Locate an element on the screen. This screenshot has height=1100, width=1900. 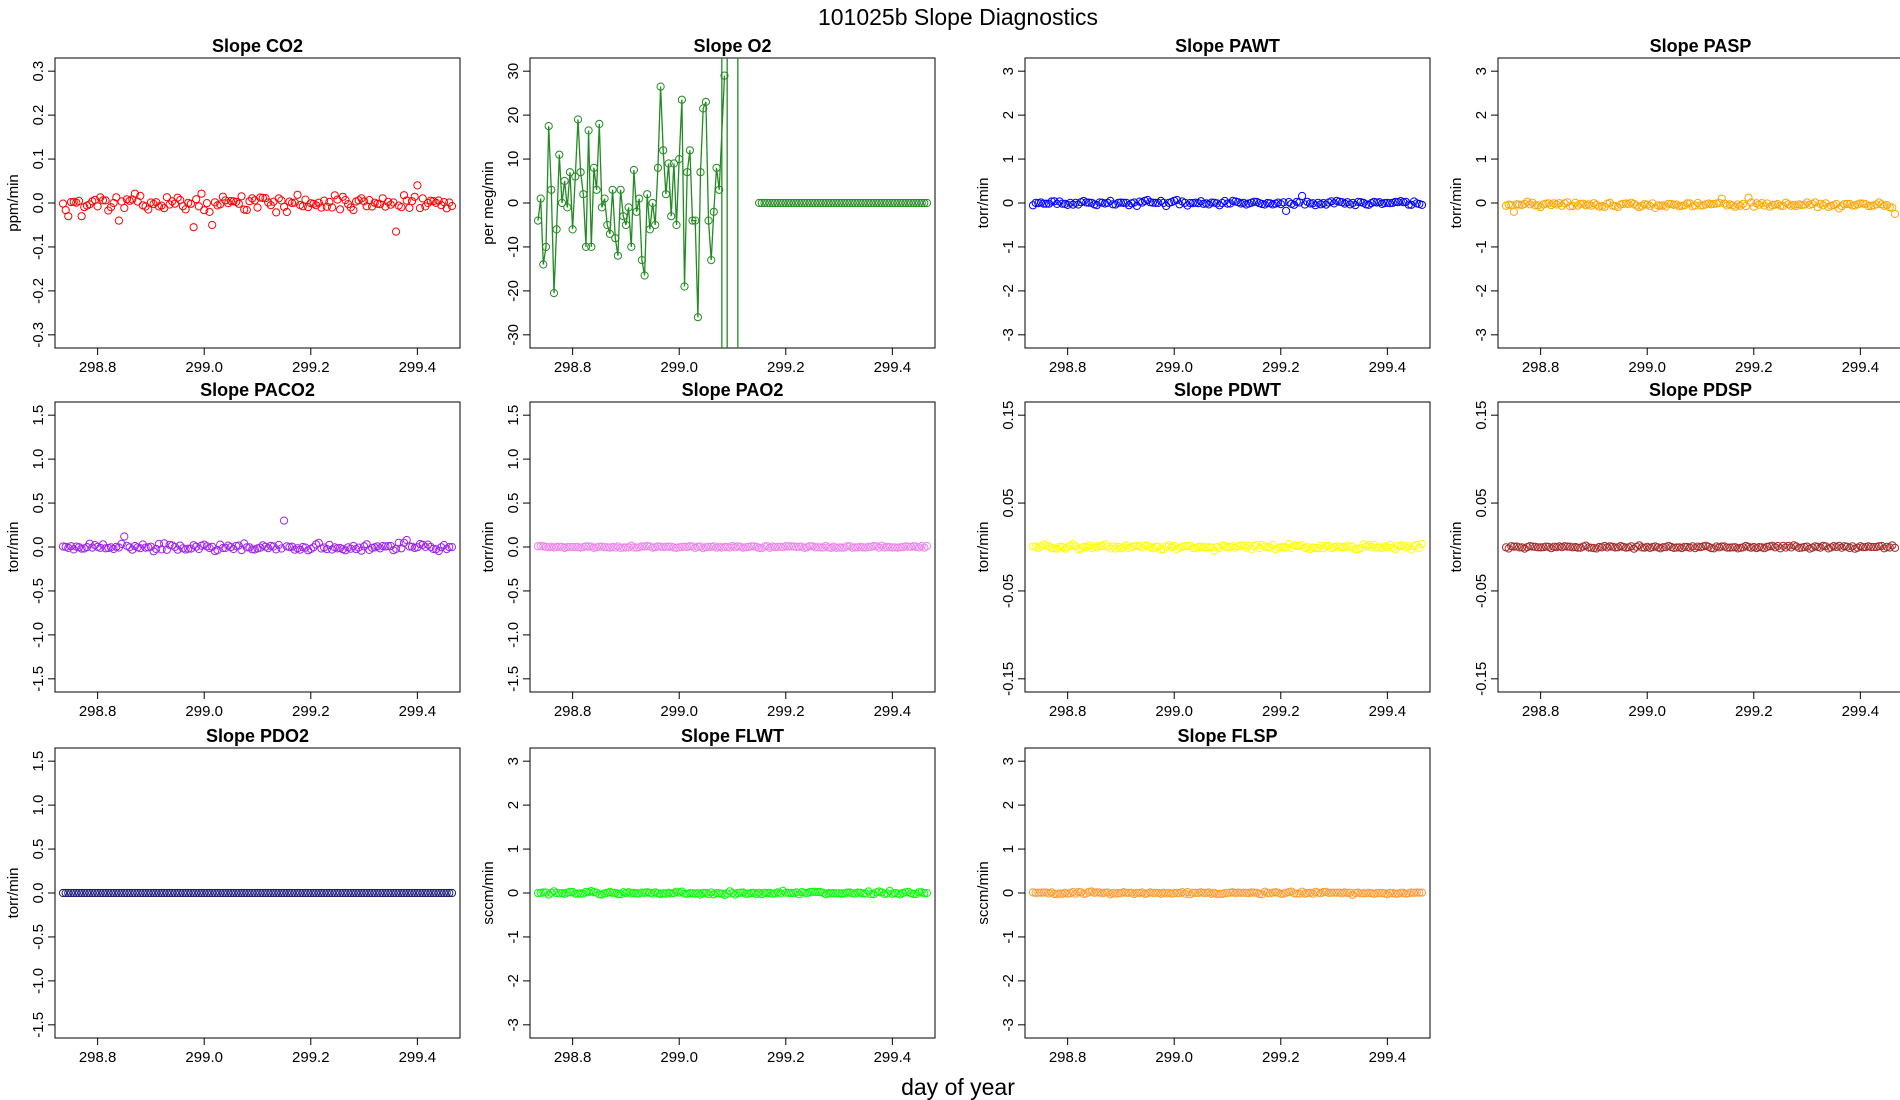
y-tick-label: -20 is located at coordinates (513, 291).